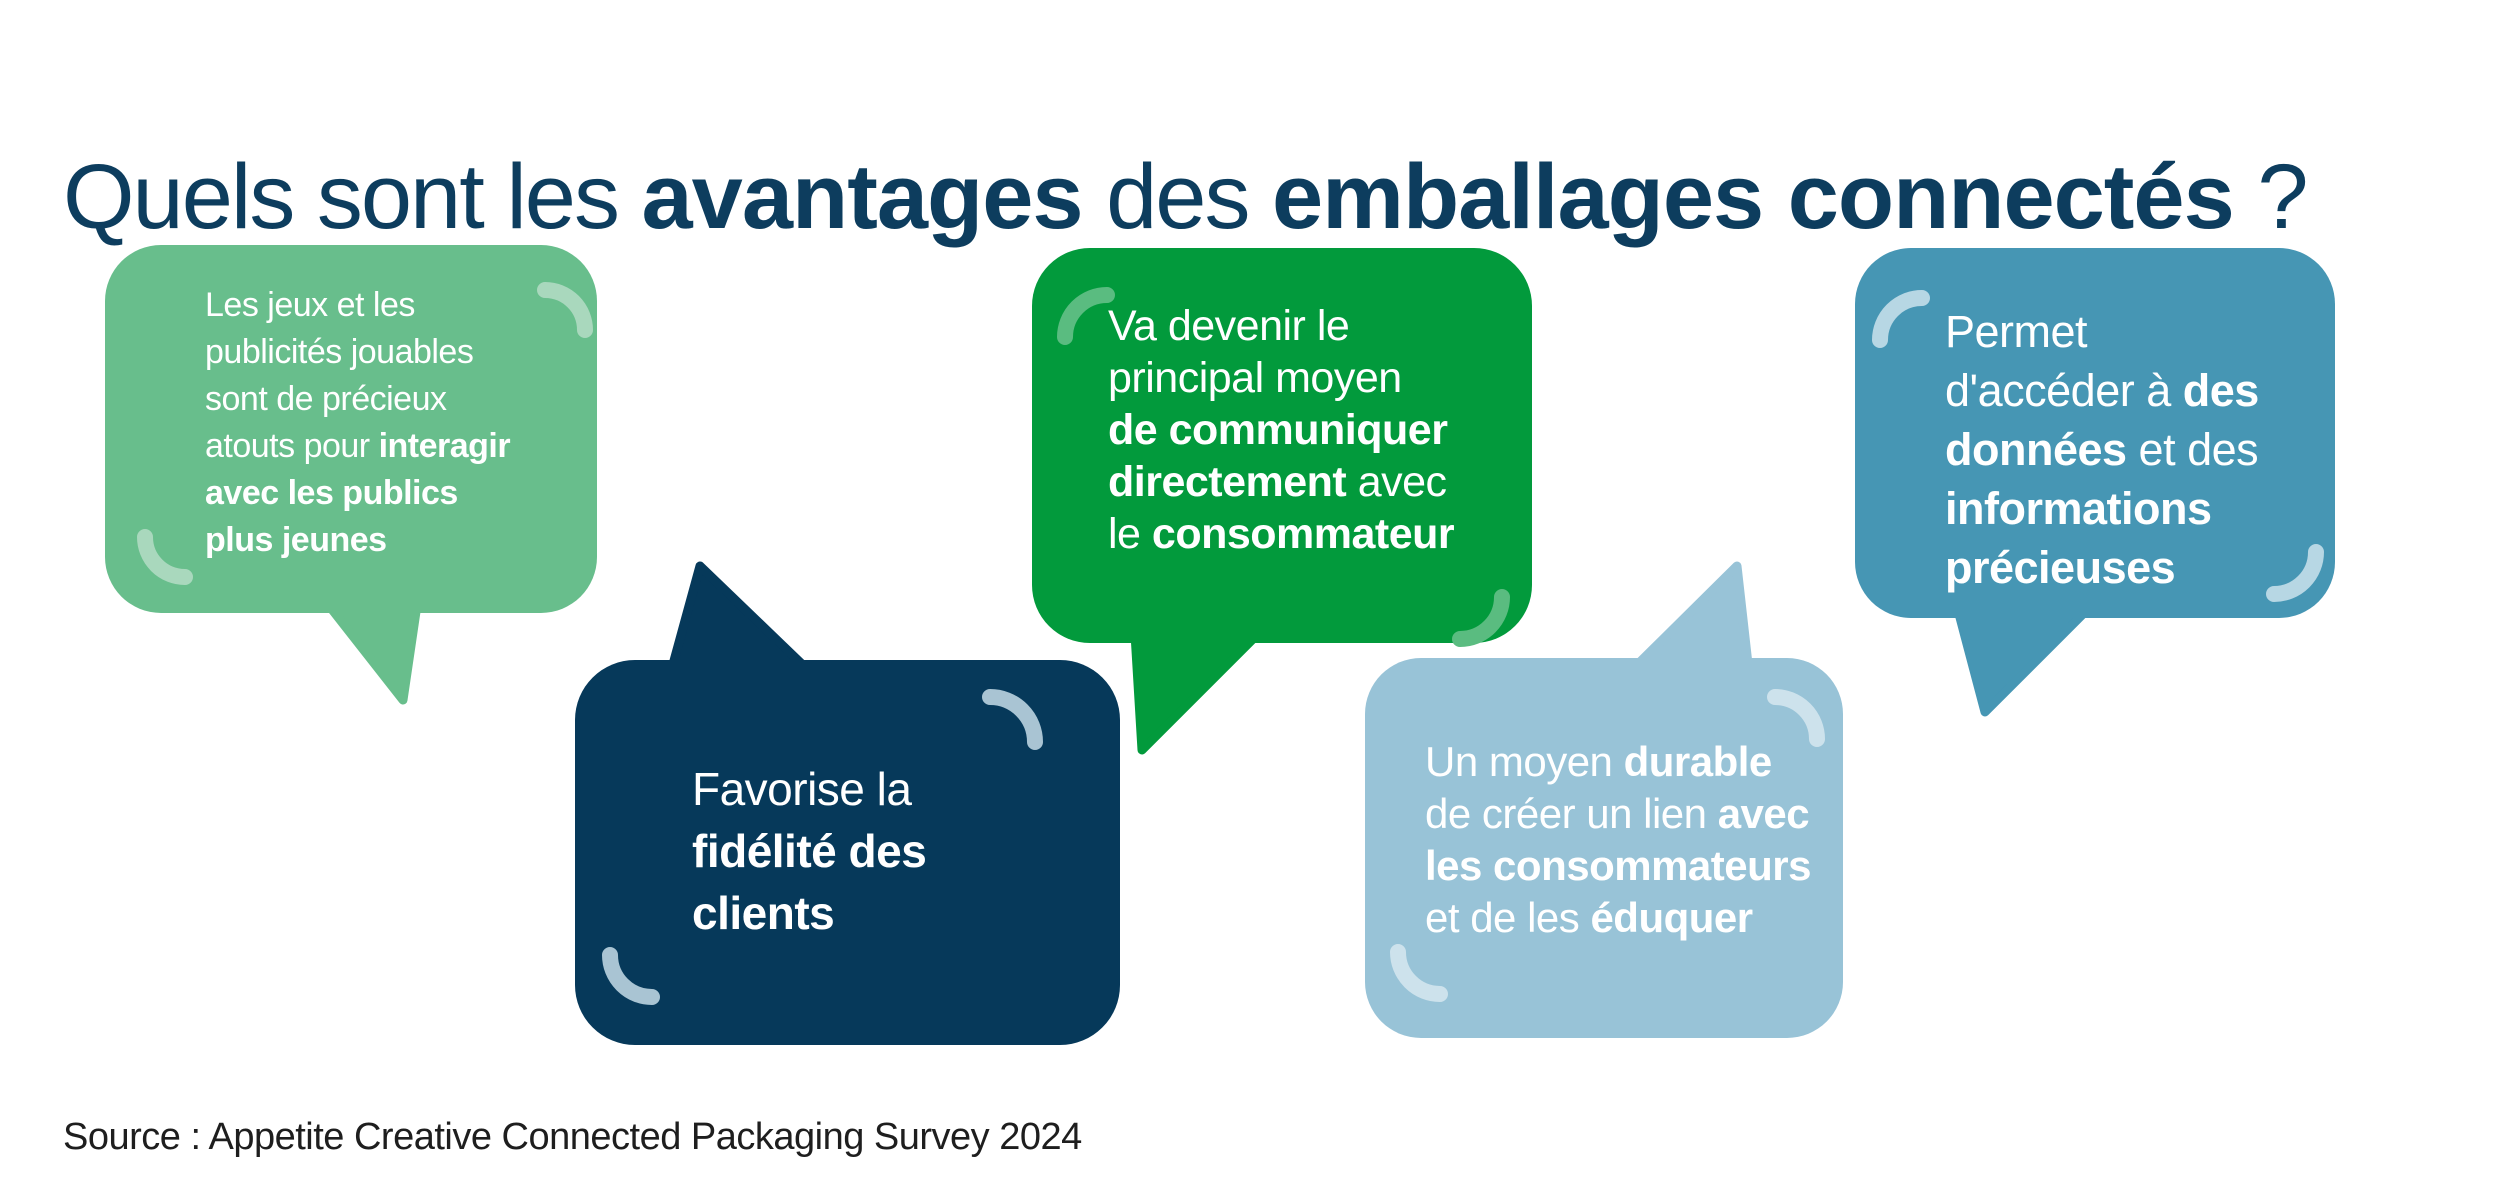  I want to click on bubble-fidelite-clients, so click(847, 803).